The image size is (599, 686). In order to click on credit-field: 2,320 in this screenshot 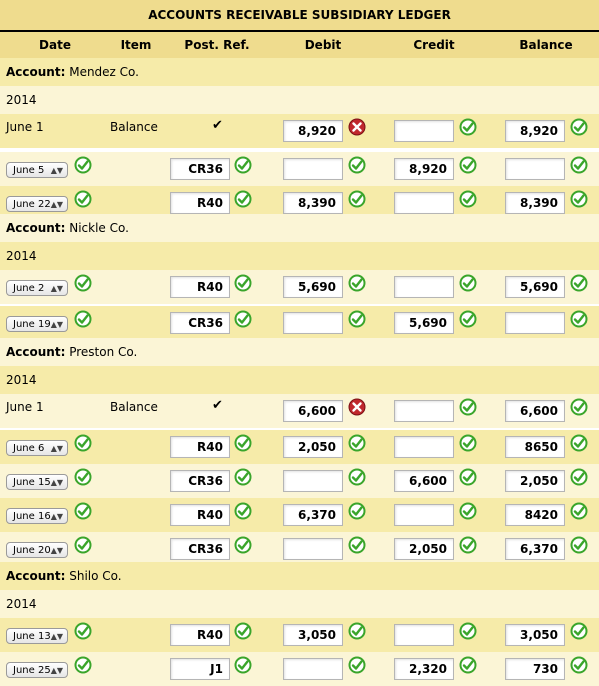, I will do `click(424, 669)`.